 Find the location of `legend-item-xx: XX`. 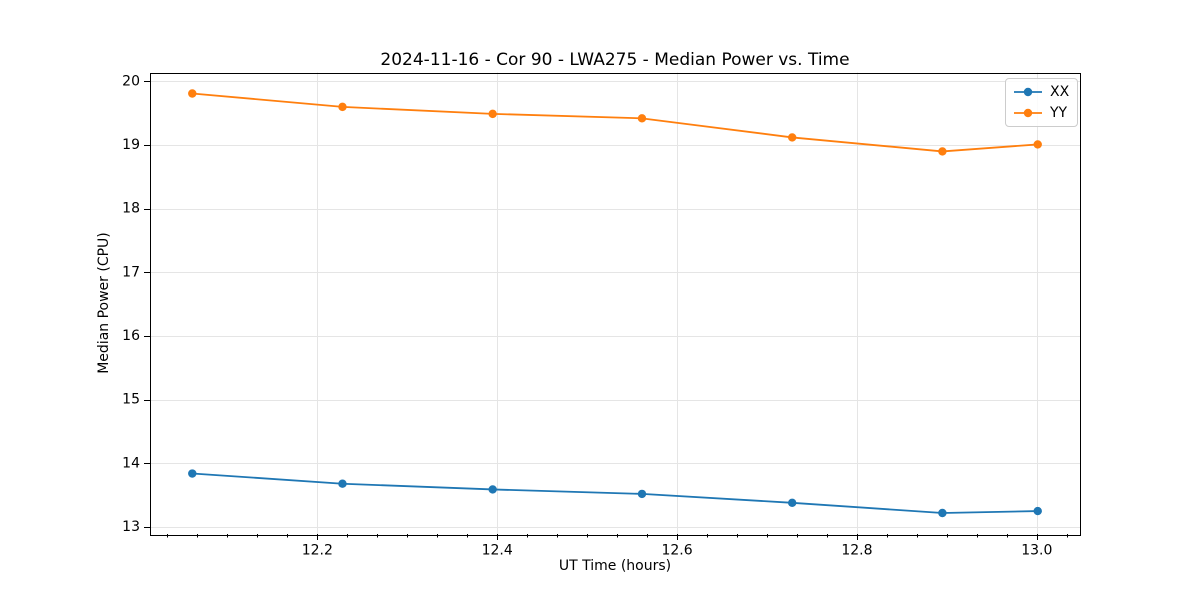

legend-item-xx: XX is located at coordinates (1041, 92).